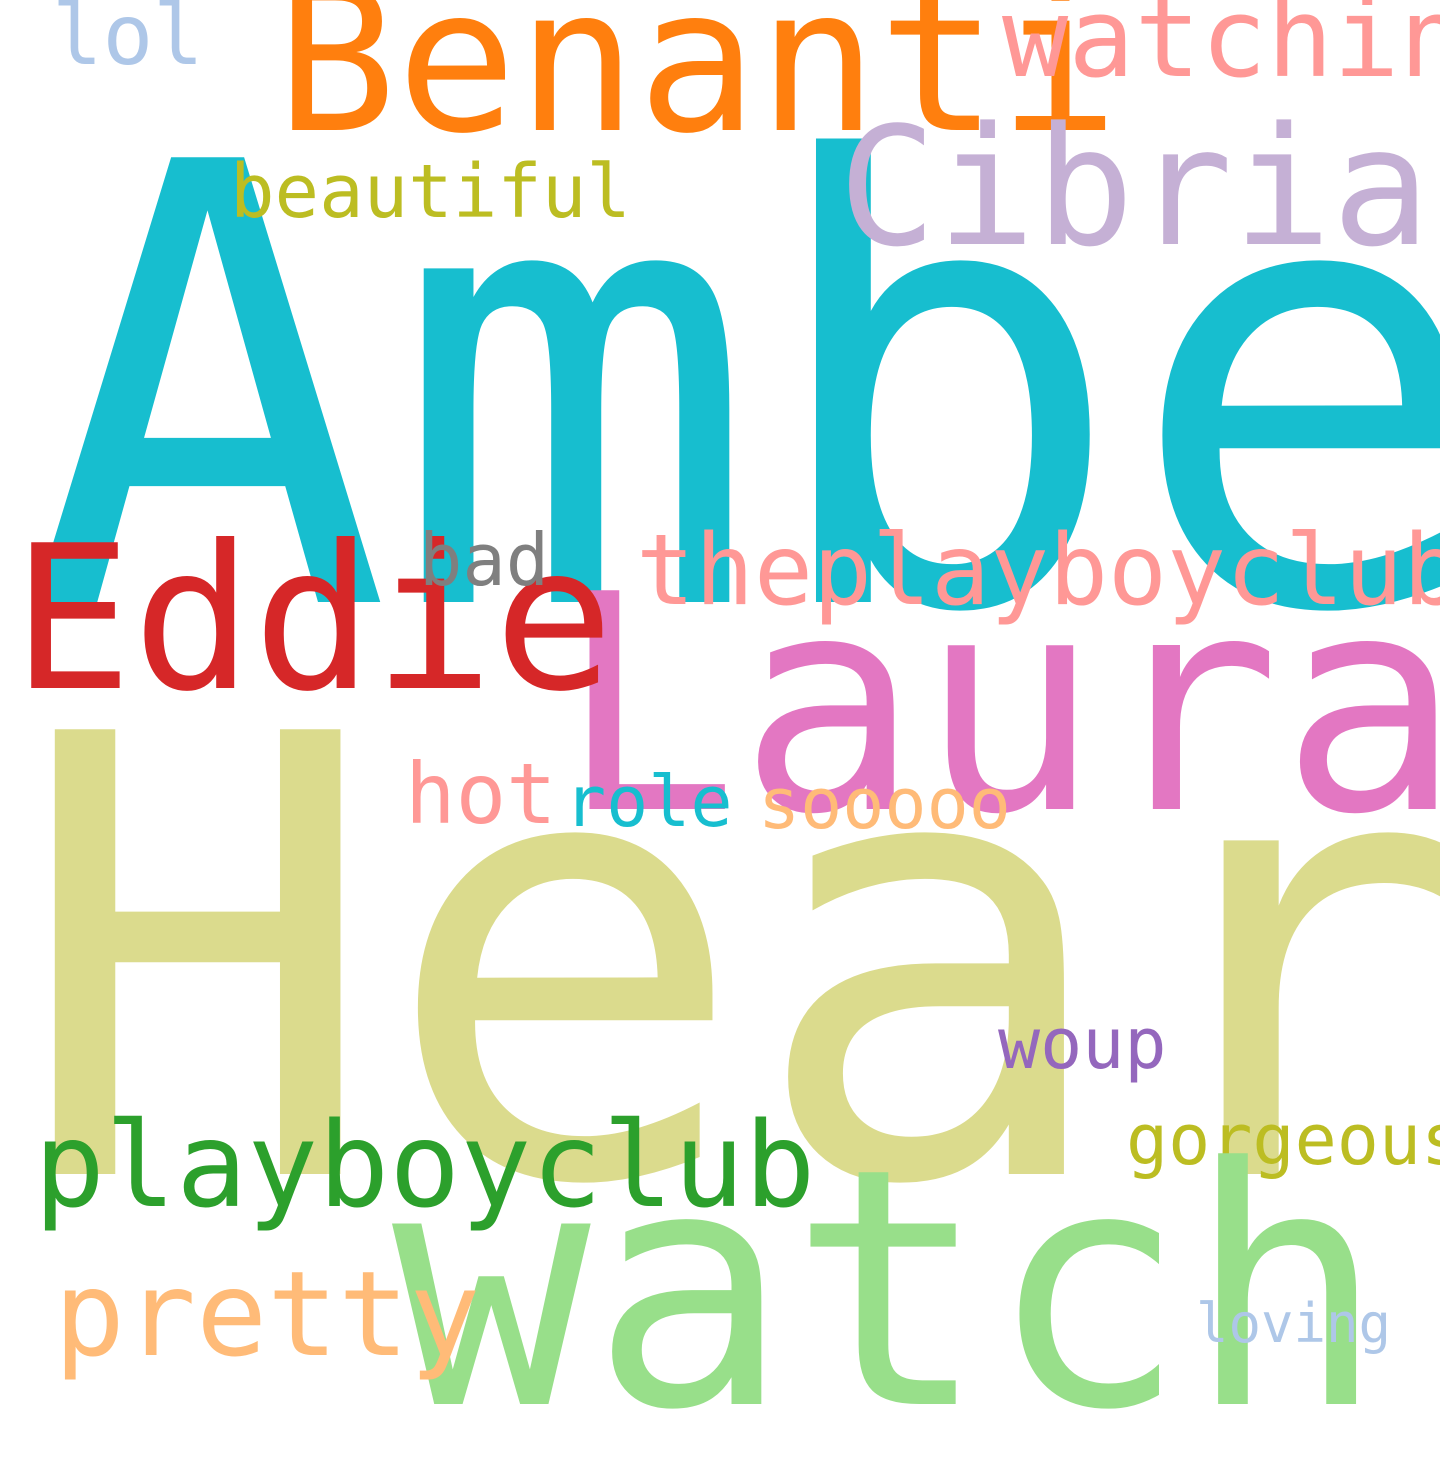  Describe the element at coordinates (697, 89) in the screenshot. I see `word-benanti: Benanti` at that location.